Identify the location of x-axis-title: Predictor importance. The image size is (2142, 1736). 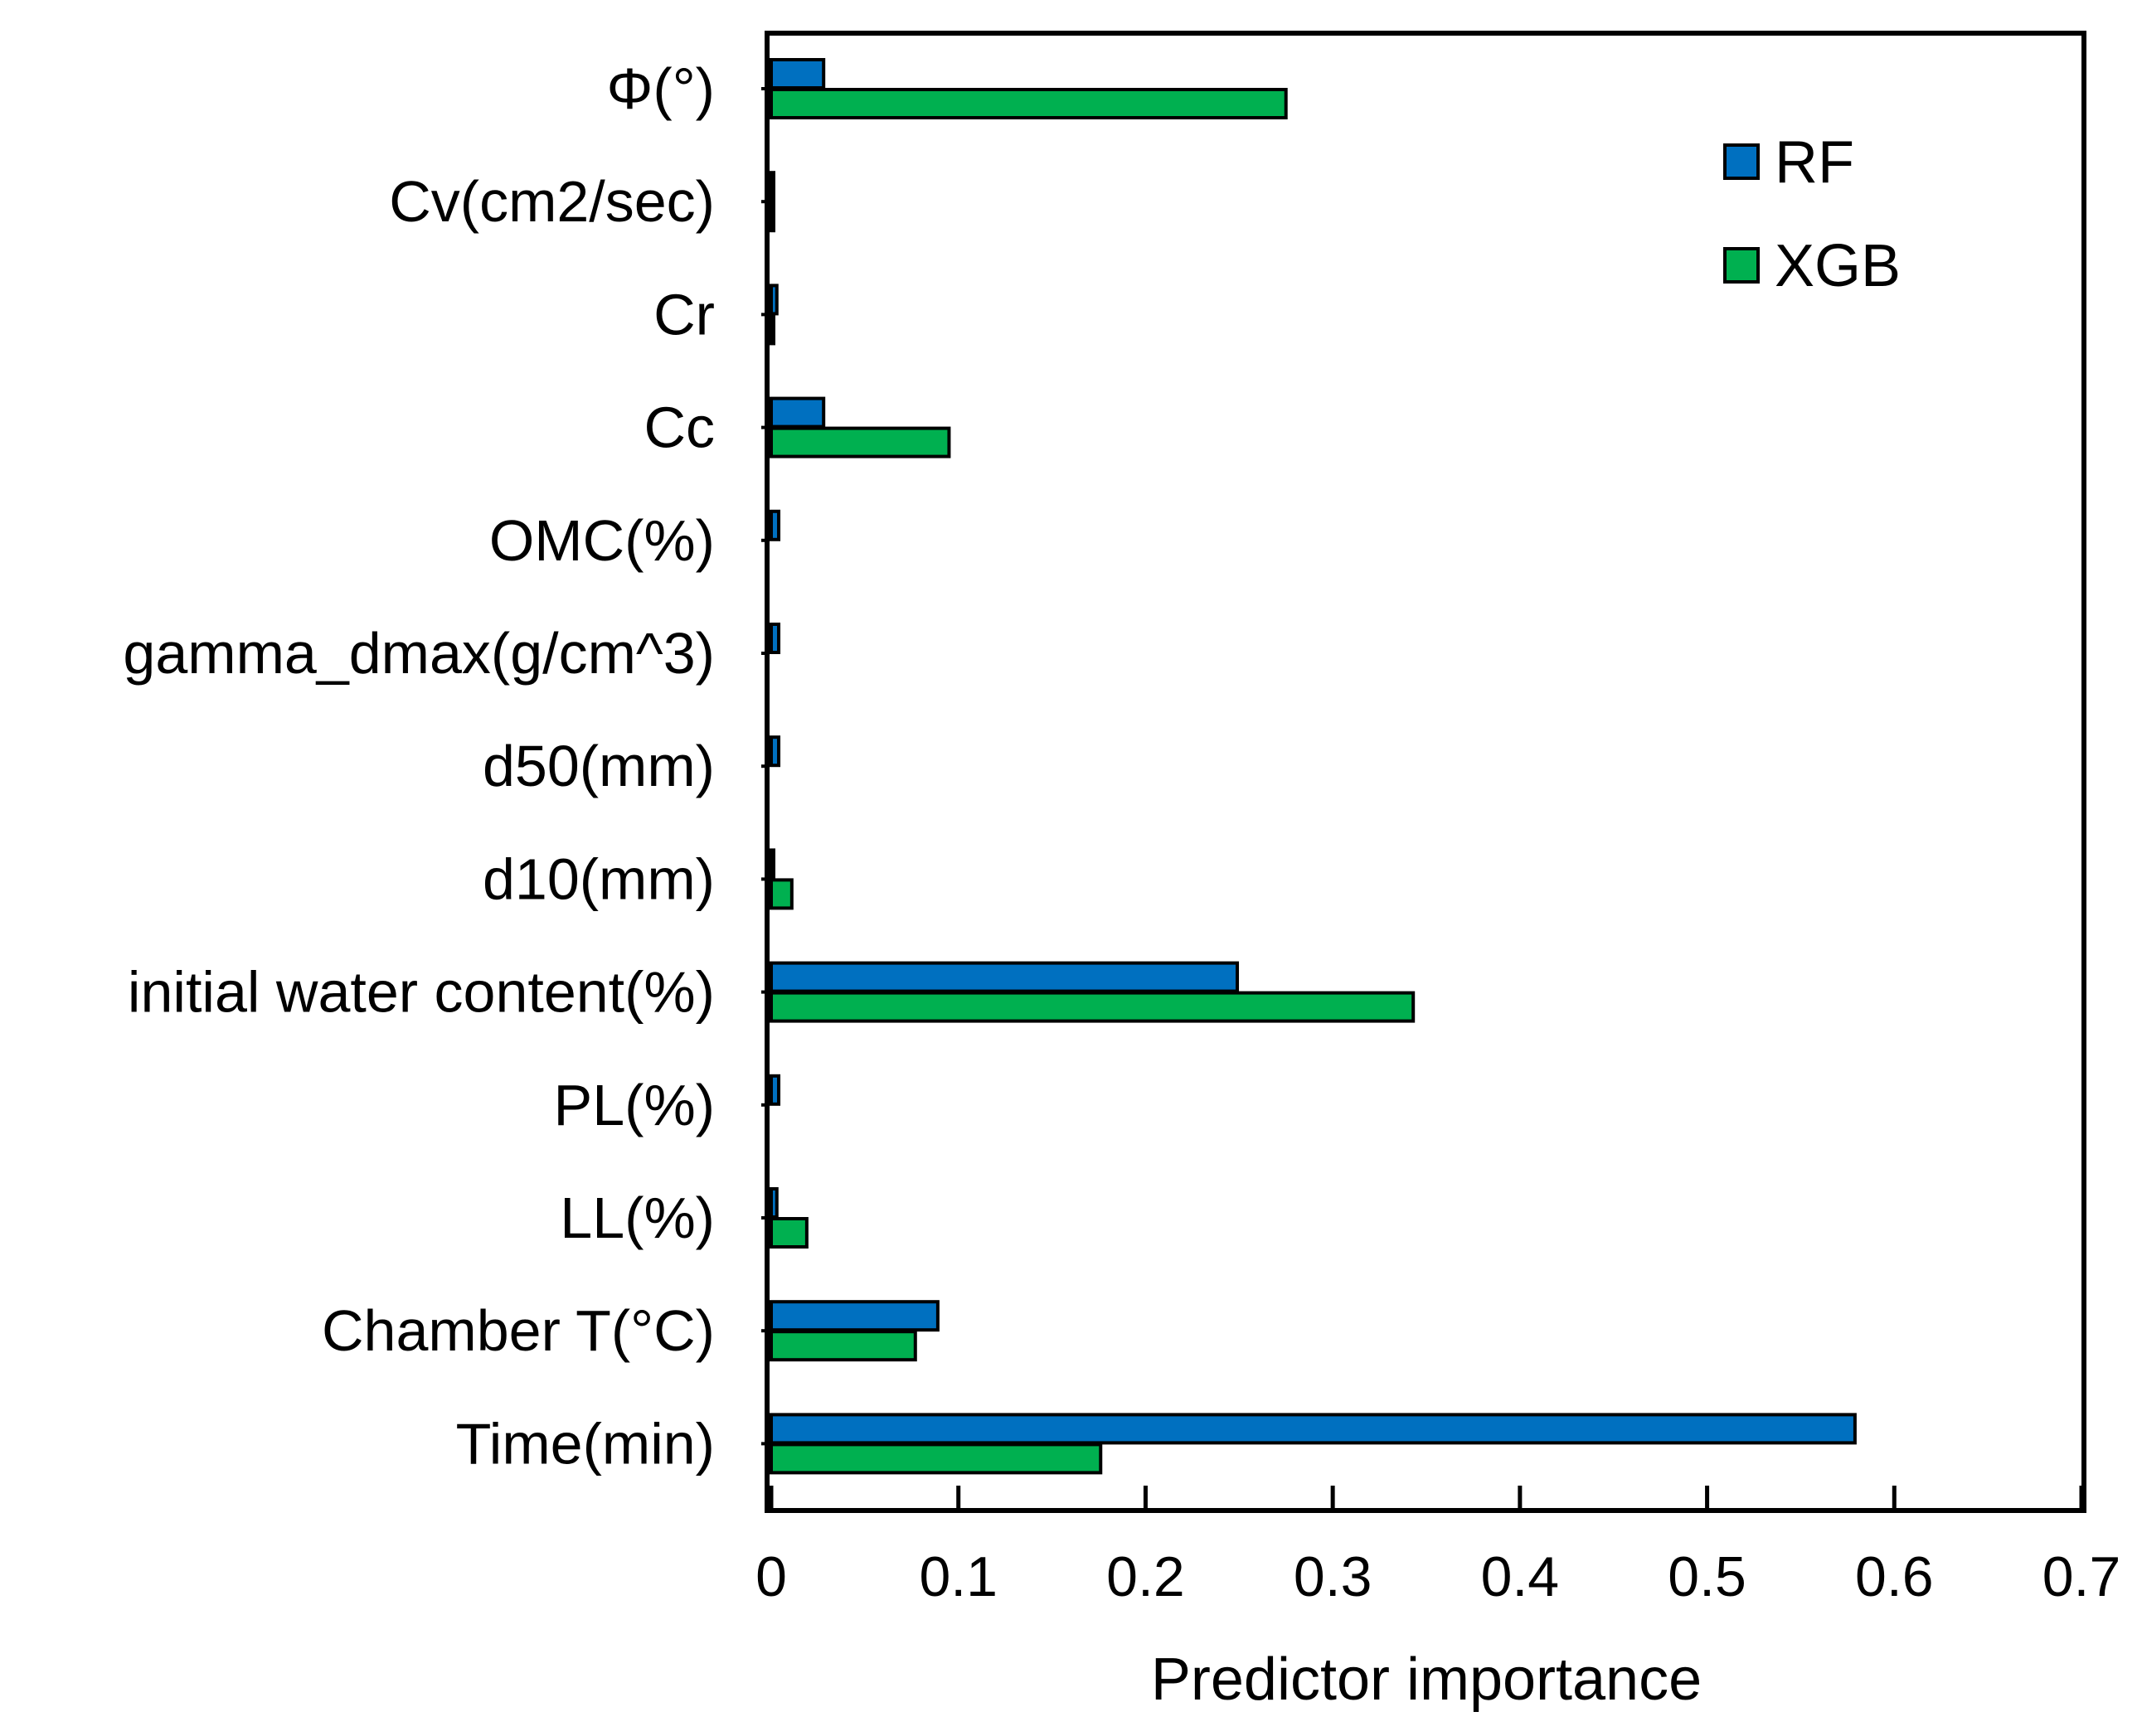
(1426, 1679).